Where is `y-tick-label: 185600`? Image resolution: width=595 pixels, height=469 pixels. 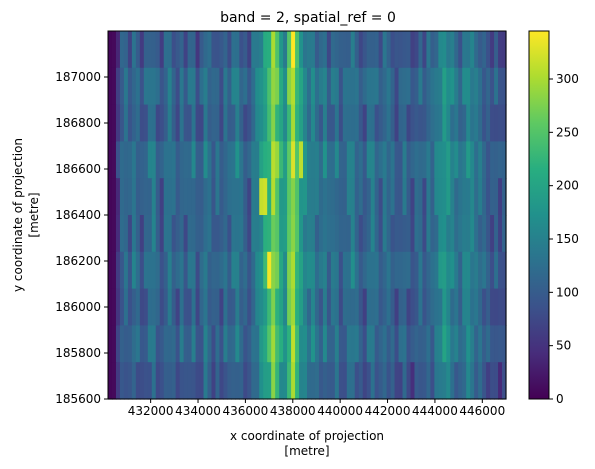 y-tick-label: 185600 is located at coordinates (78, 399).